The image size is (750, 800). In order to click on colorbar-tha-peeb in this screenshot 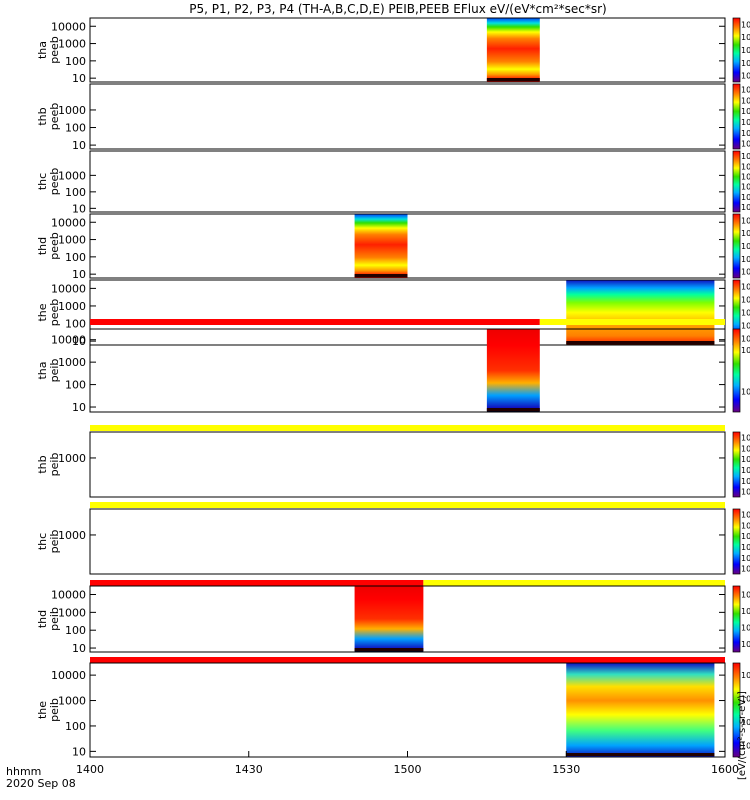, I will do `click(736, 50)`.